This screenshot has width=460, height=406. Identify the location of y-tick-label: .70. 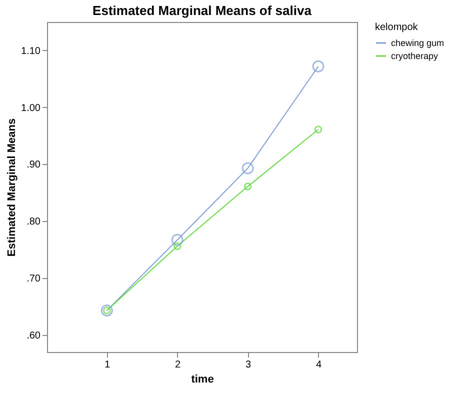
(33, 279).